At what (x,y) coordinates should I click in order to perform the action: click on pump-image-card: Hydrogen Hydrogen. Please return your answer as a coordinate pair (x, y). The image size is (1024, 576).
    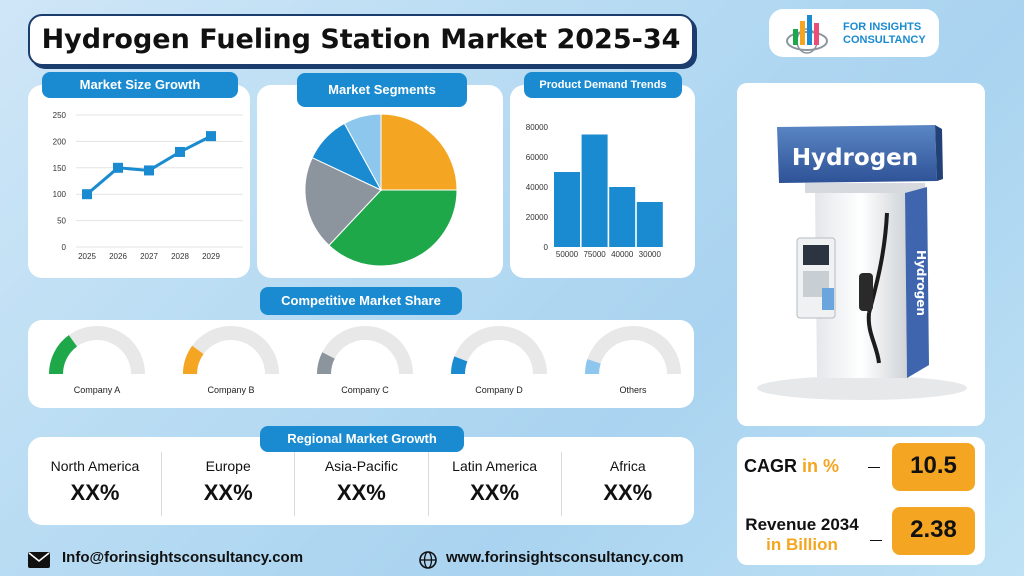
    Looking at the image, I should click on (861, 254).